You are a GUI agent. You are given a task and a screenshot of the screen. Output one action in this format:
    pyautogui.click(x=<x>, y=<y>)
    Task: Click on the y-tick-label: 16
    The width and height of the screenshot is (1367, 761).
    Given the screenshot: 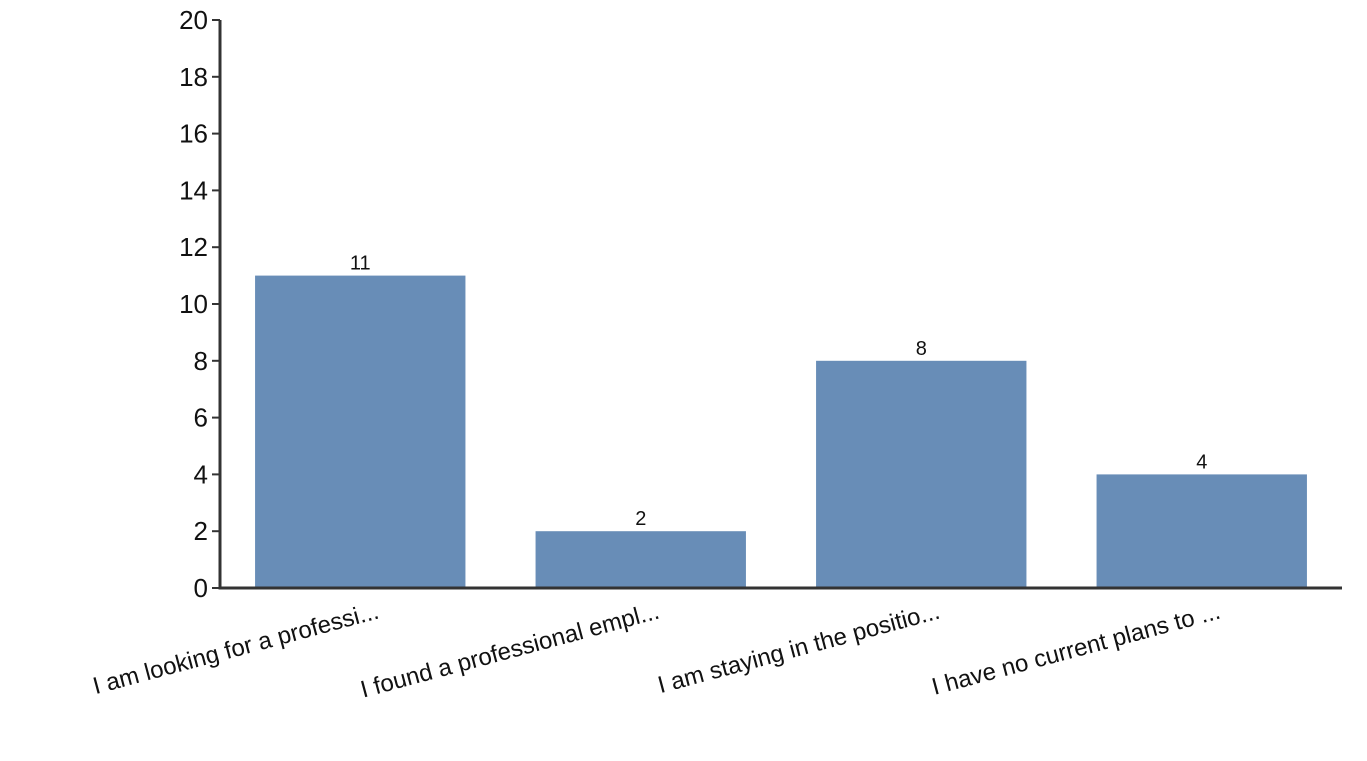 What is the action you would take?
    pyautogui.click(x=193, y=134)
    